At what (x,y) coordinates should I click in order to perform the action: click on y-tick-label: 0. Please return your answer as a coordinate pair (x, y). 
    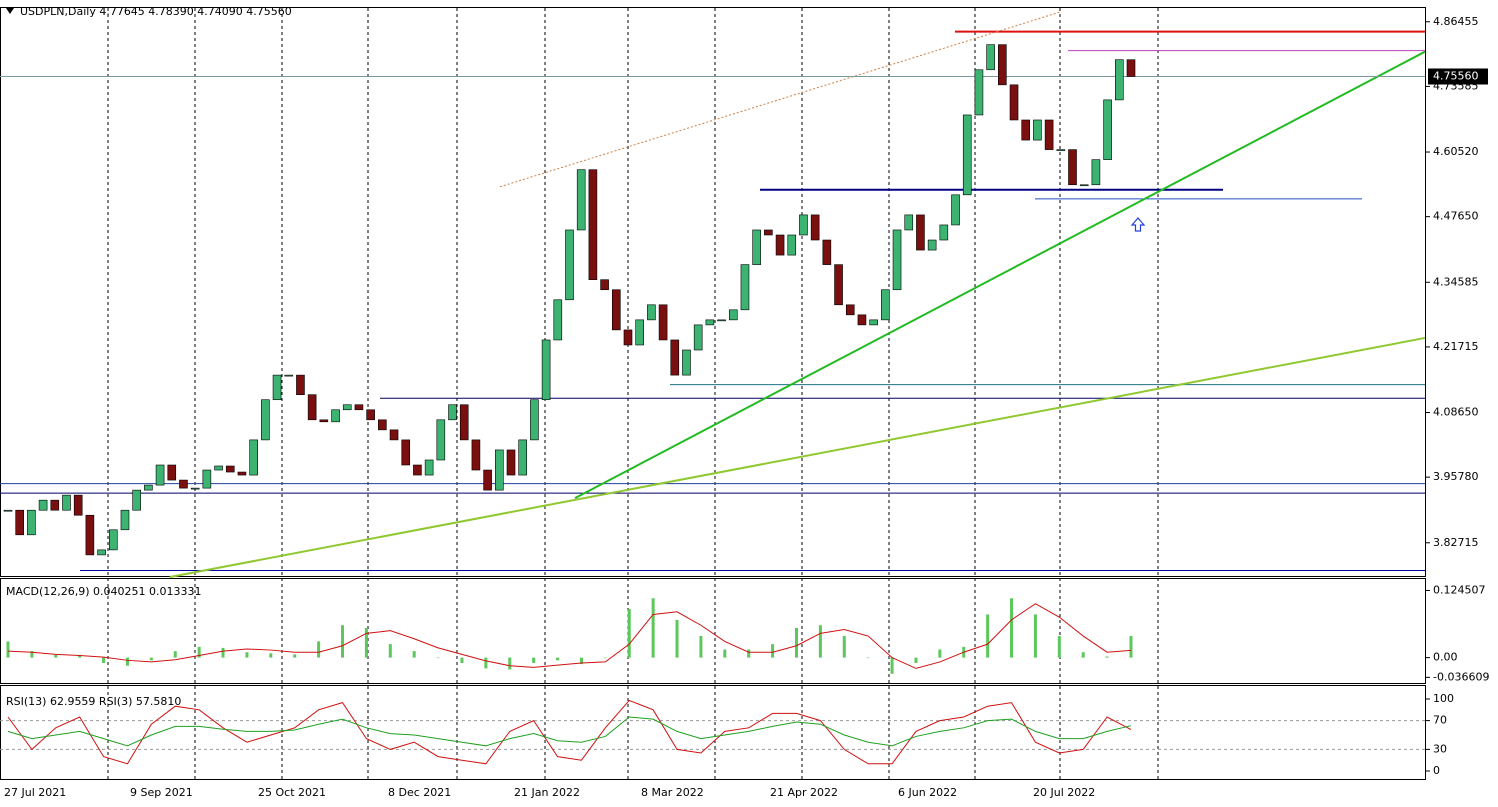
    Looking at the image, I should click on (1436, 770).